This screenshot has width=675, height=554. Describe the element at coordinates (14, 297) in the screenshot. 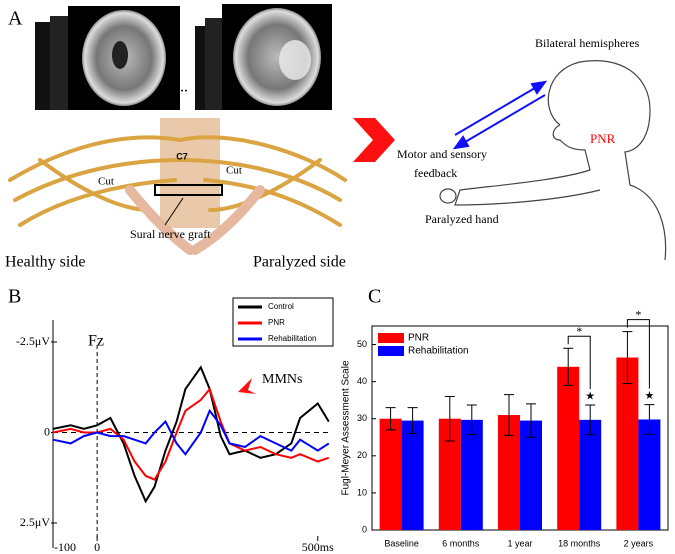

I see `panel-label: B` at that location.